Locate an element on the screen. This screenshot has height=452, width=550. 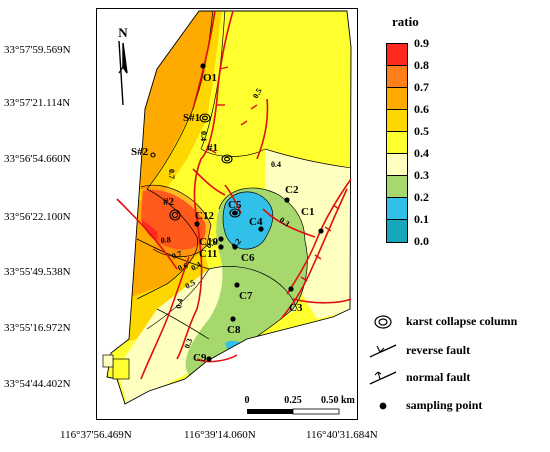
contour-label: 0.6 is located at coordinates (183, 267).